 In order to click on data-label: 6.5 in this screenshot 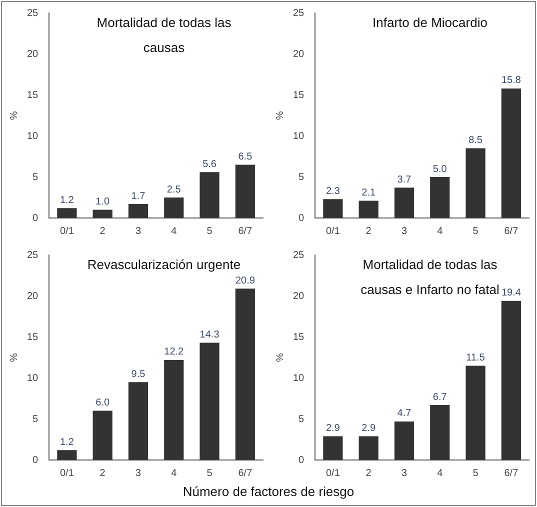, I will do `click(245, 156)`.